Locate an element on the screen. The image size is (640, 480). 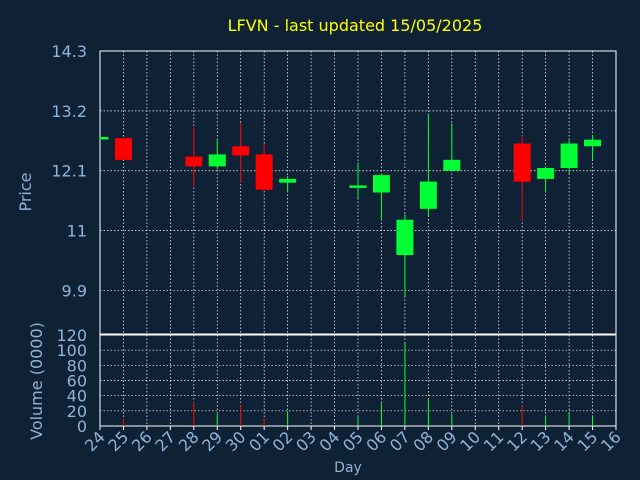
volume-tick-label: 100 is located at coordinates (71, 350).